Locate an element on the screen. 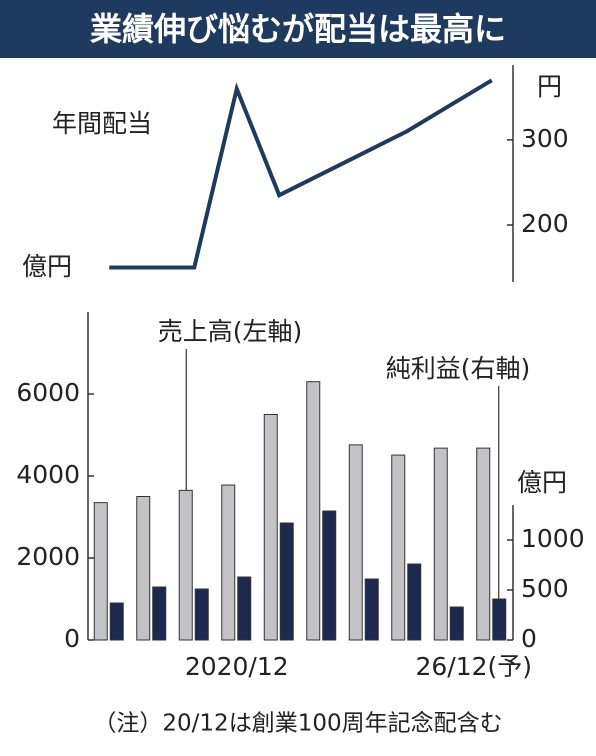 The image size is (596, 756). y-tick-label: 200 is located at coordinates (545, 223).